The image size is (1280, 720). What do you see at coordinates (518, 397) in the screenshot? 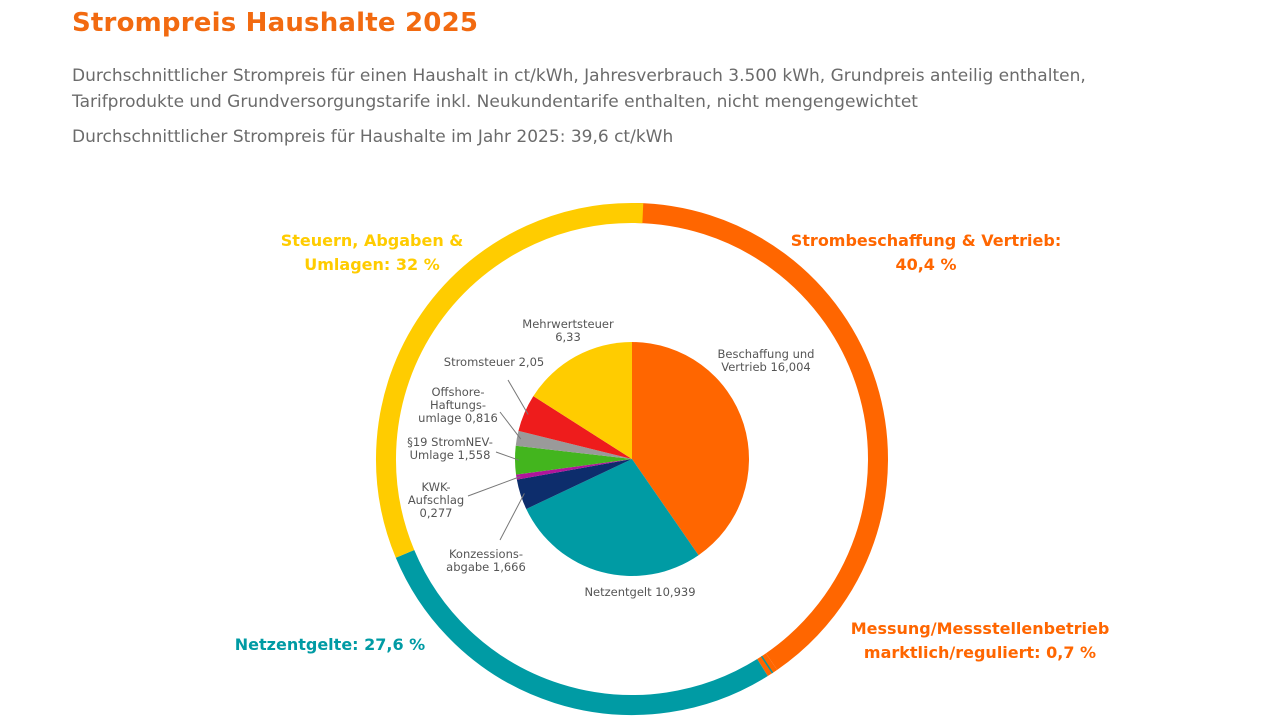
I see `leader-line-stromsteuer` at bounding box center [518, 397].